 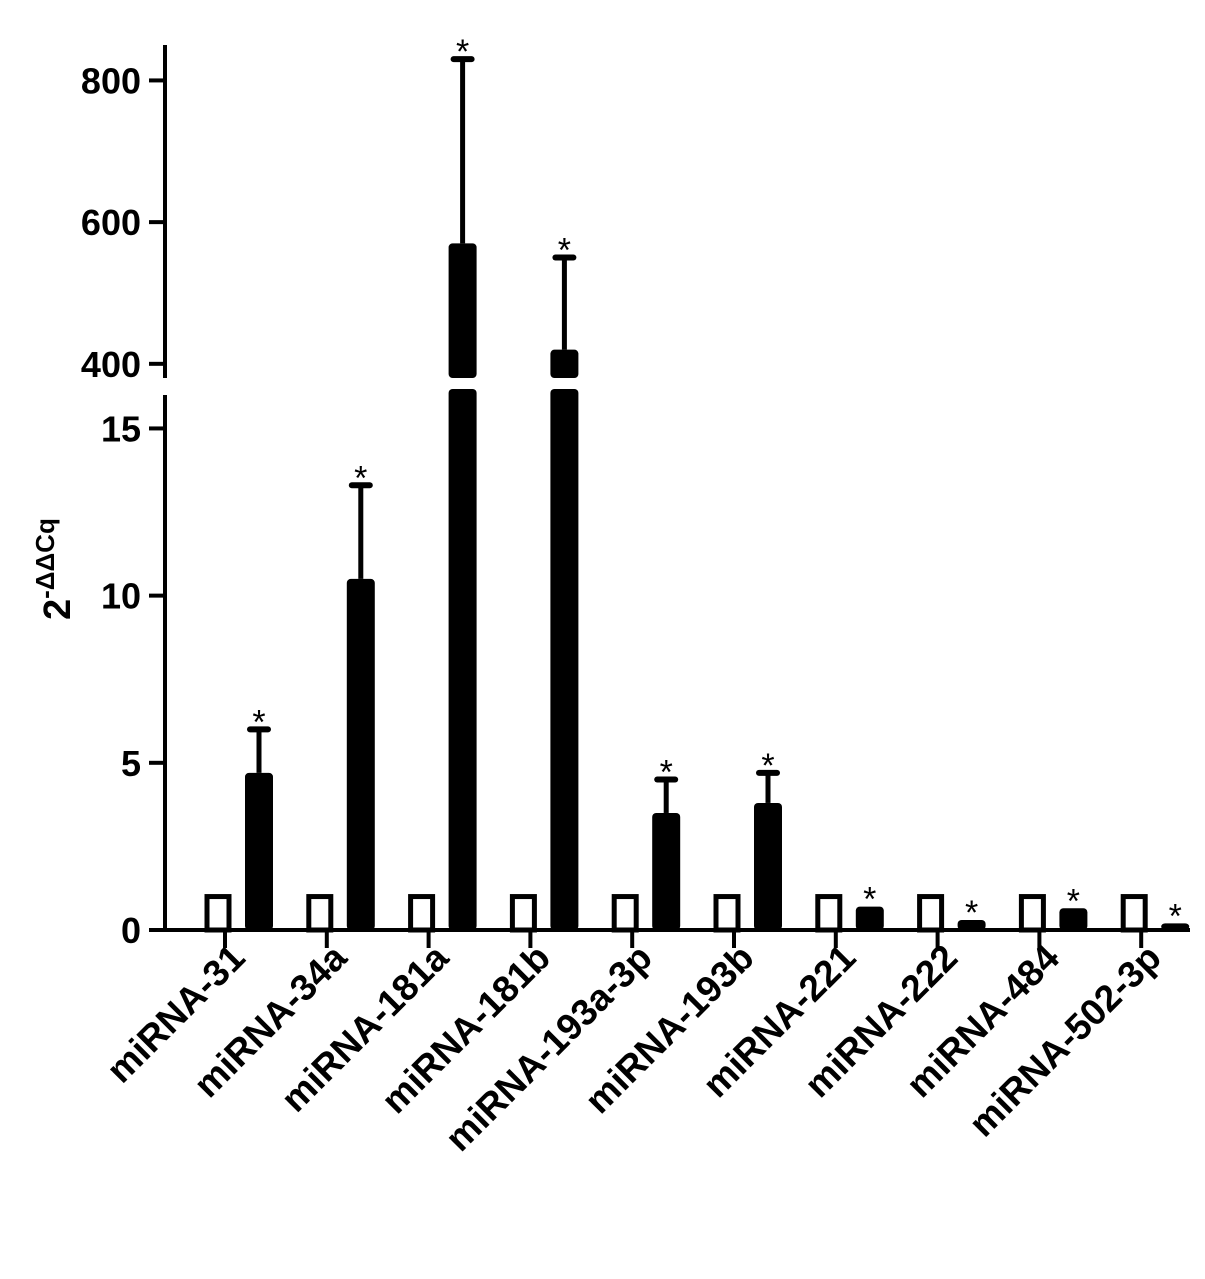 What do you see at coordinates (111, 222) in the screenshot?
I see `y-tick-label-upper-1: 600` at bounding box center [111, 222].